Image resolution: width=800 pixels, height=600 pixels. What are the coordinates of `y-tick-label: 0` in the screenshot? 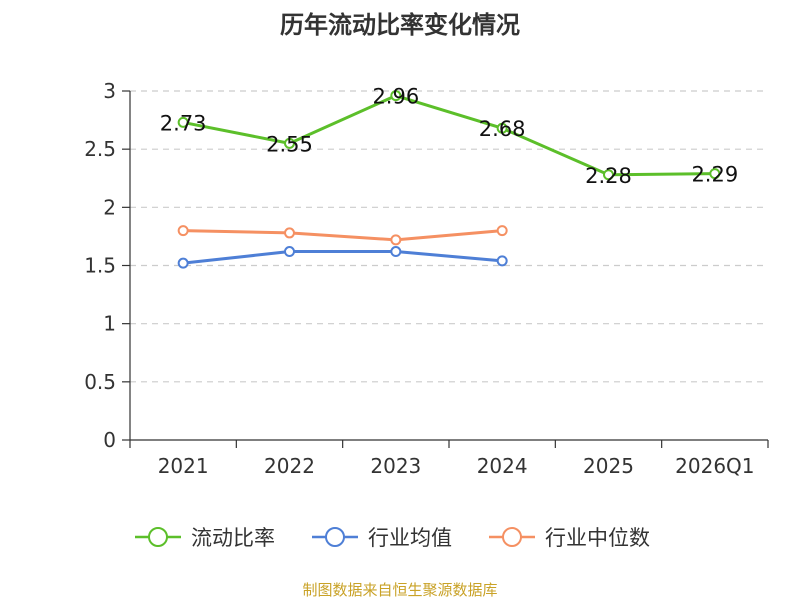 It's located at (109, 440).